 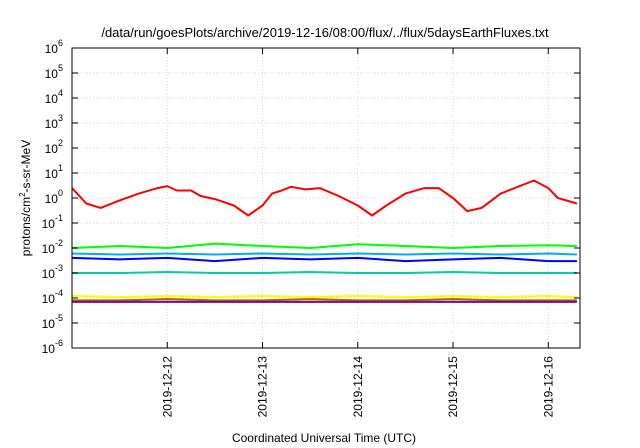 What do you see at coordinates (263, 387) in the screenshot?
I see `x-tick-label: 2019-12-13` at bounding box center [263, 387].